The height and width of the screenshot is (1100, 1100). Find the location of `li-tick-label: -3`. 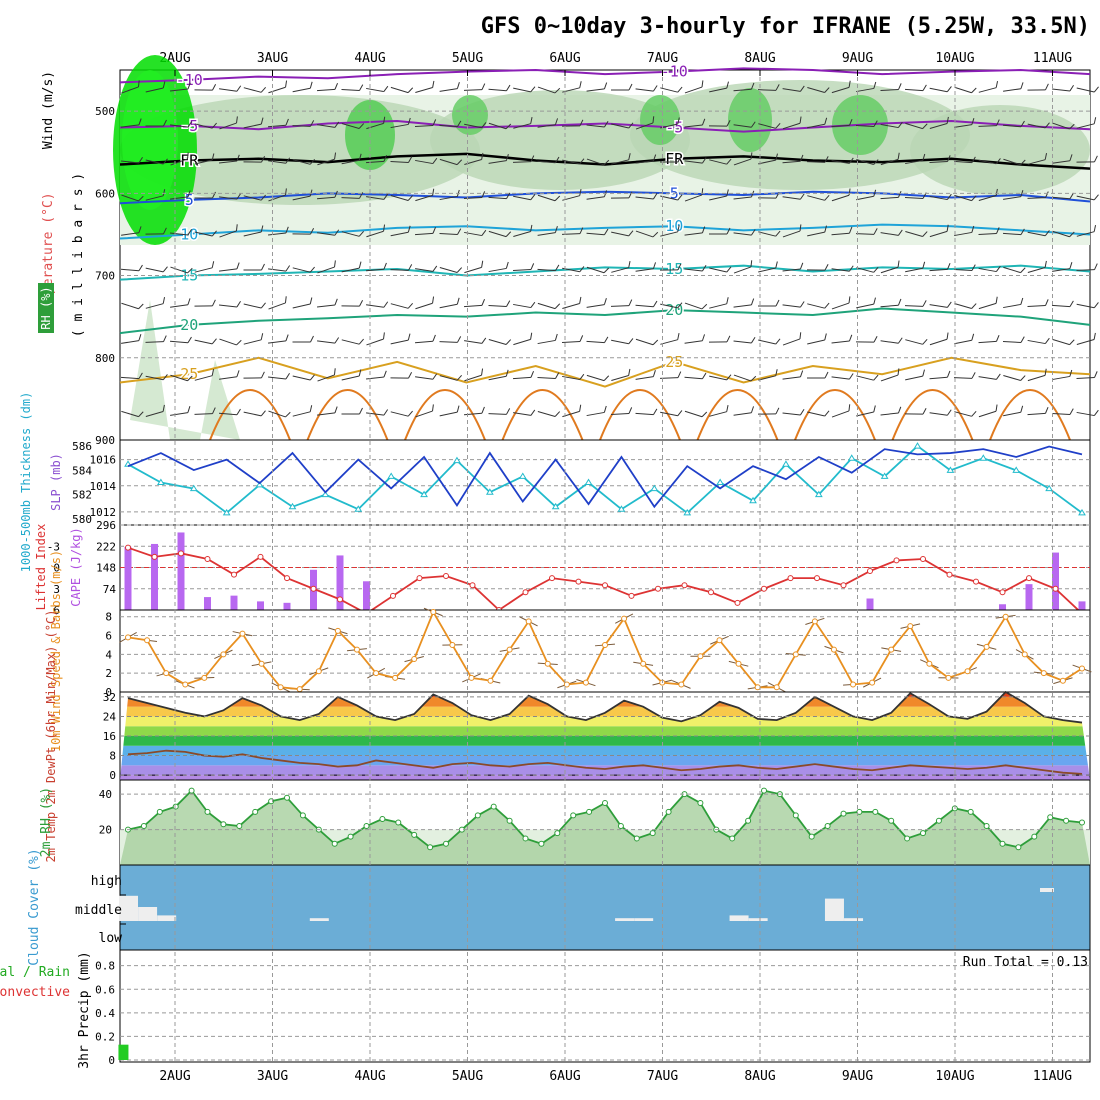

li-tick-label: -3 is located at coordinates (53, 546).